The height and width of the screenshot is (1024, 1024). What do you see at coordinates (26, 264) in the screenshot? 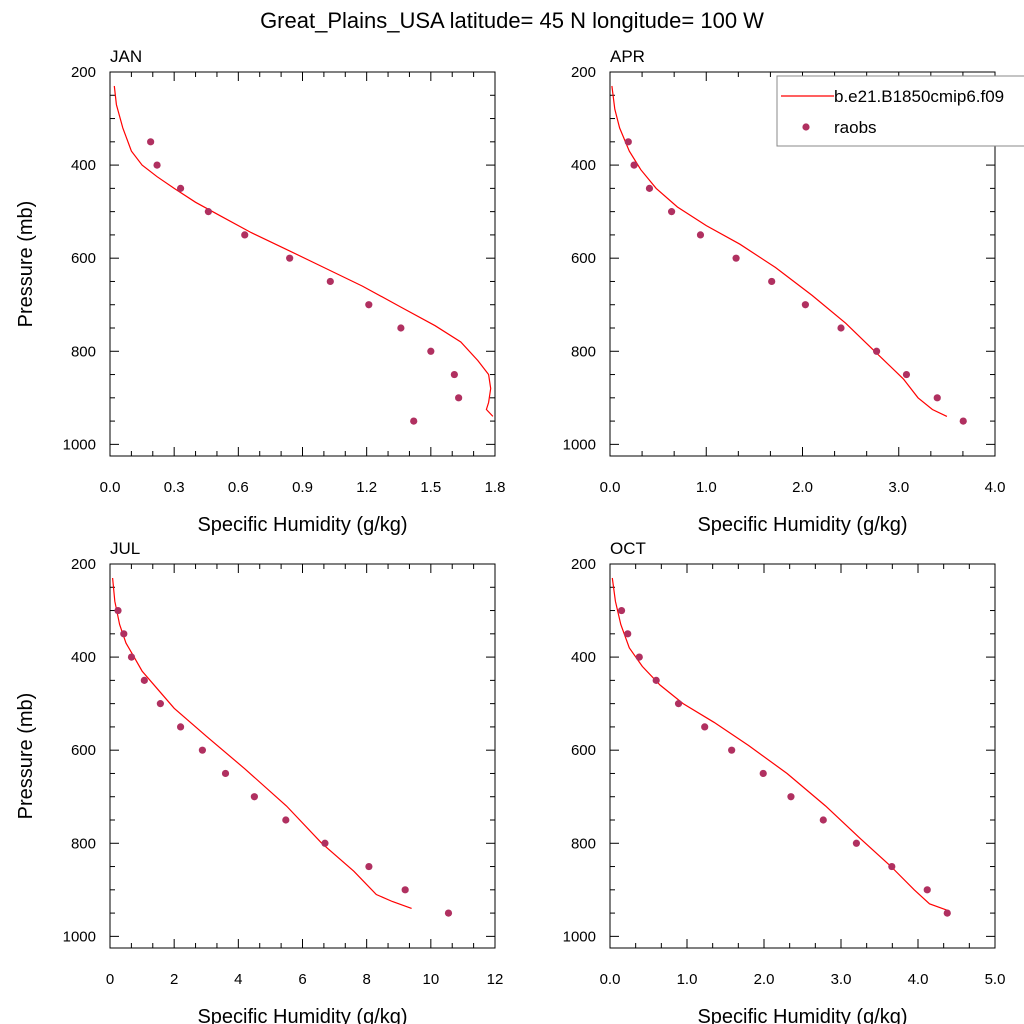
I see `y-axis-label-jan: Pressure (mb)` at bounding box center [26, 264].